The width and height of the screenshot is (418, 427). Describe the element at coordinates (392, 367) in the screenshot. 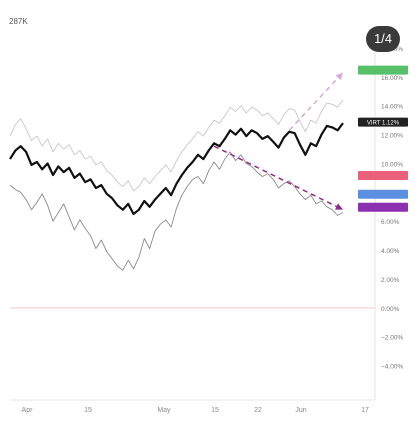

I see `y-tick-label: −4.00%` at that location.